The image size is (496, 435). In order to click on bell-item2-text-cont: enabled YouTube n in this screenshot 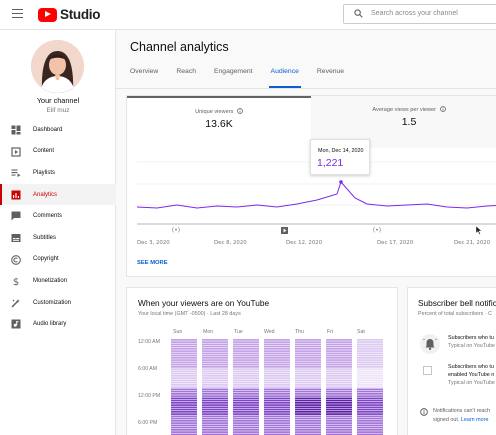, I will do `click(471, 375)`.